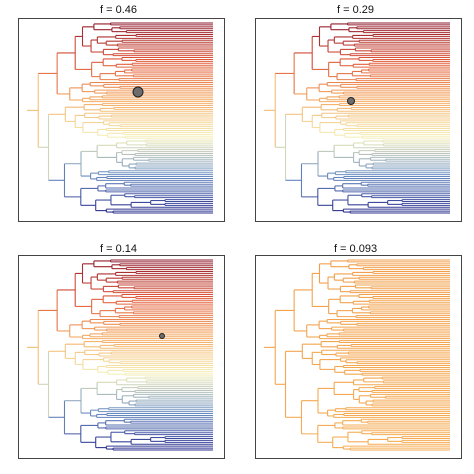  What do you see at coordinates (118, 249) in the screenshot?
I see `panel-title: f = 0.14` at bounding box center [118, 249].